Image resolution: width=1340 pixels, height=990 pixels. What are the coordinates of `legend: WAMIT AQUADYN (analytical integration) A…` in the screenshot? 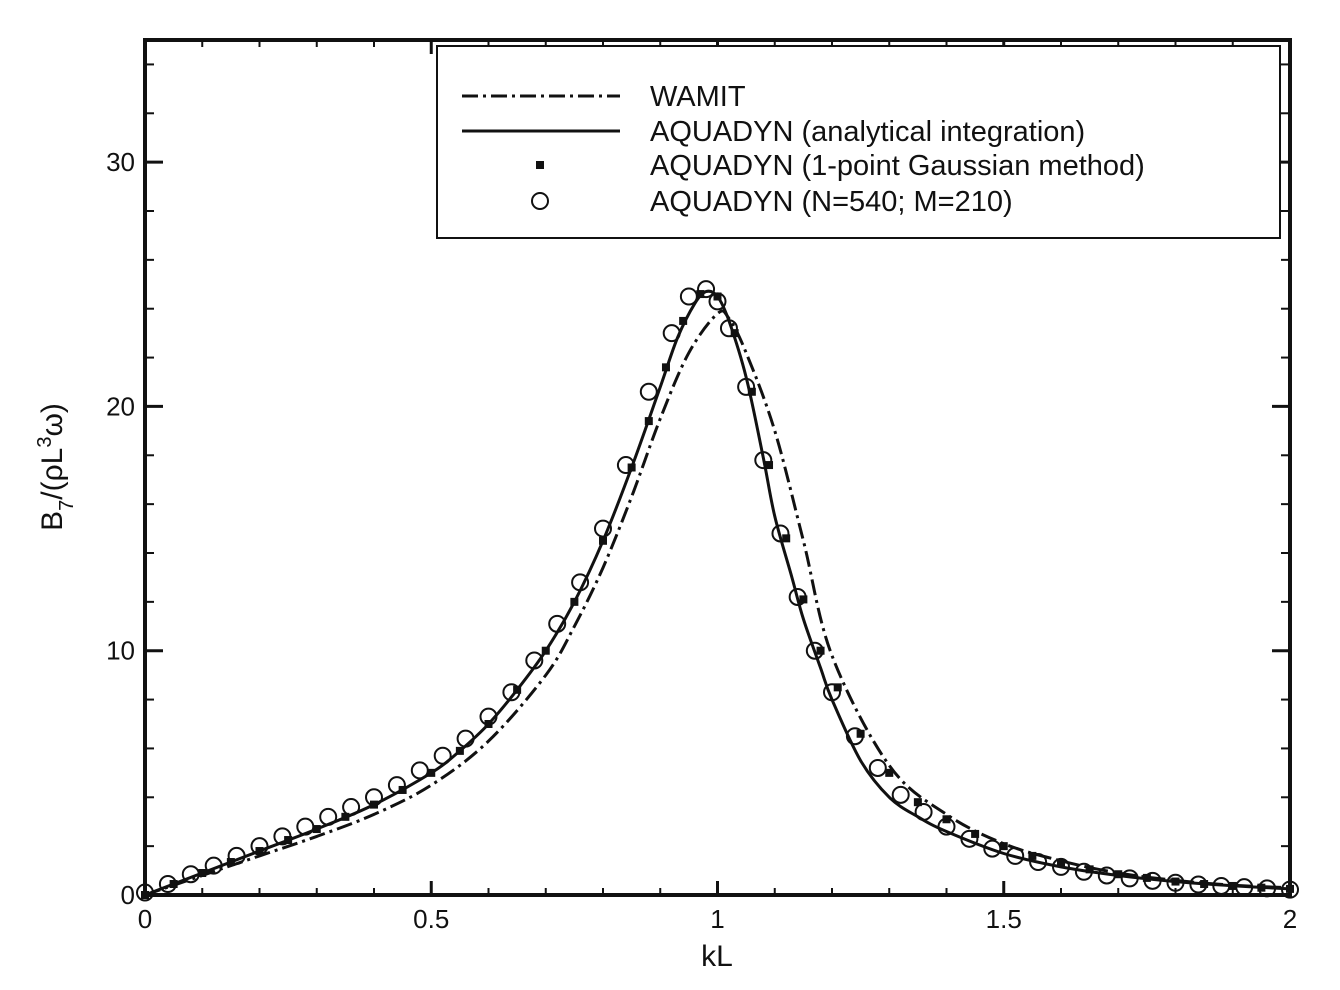 It's located at (858, 142).